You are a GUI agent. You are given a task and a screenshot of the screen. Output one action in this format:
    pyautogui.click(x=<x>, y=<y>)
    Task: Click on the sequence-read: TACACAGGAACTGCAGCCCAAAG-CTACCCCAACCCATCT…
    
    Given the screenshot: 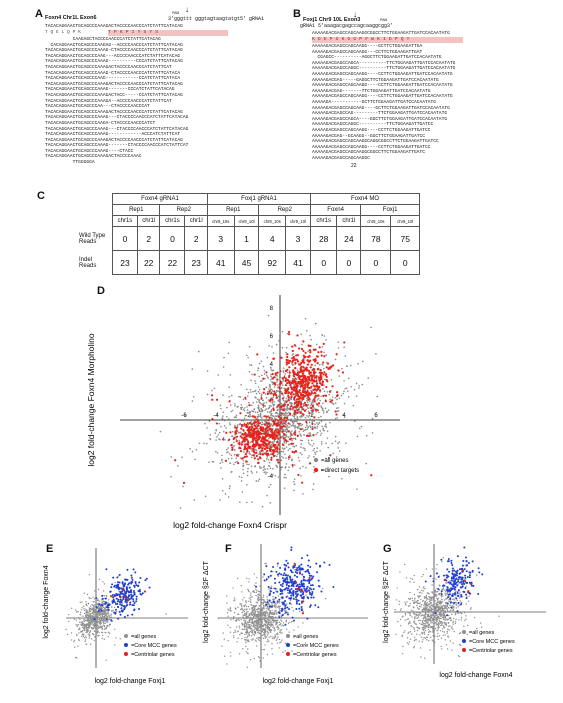 What is the action you would take?
    pyautogui.click(x=114, y=51)
    